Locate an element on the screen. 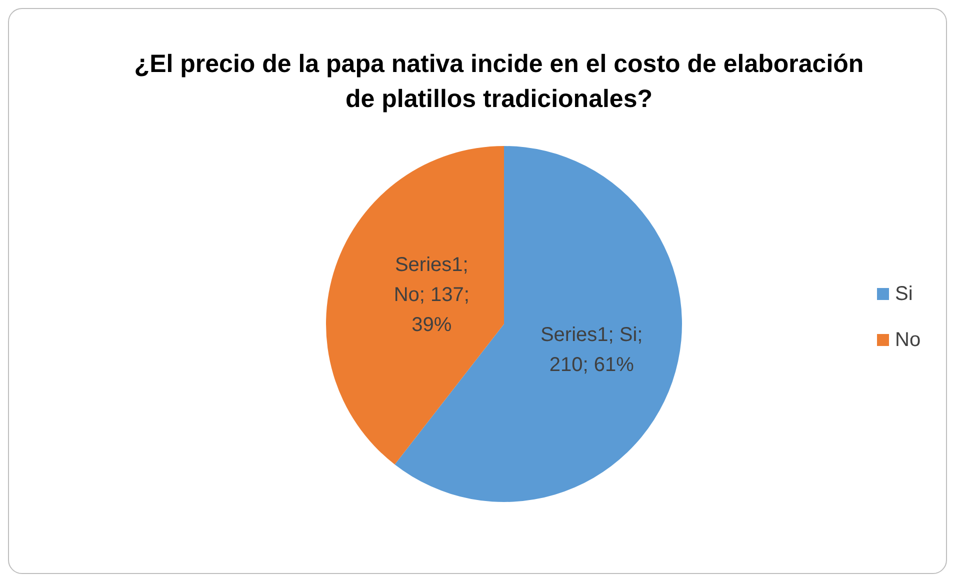  legend-label: Si is located at coordinates (904, 294).